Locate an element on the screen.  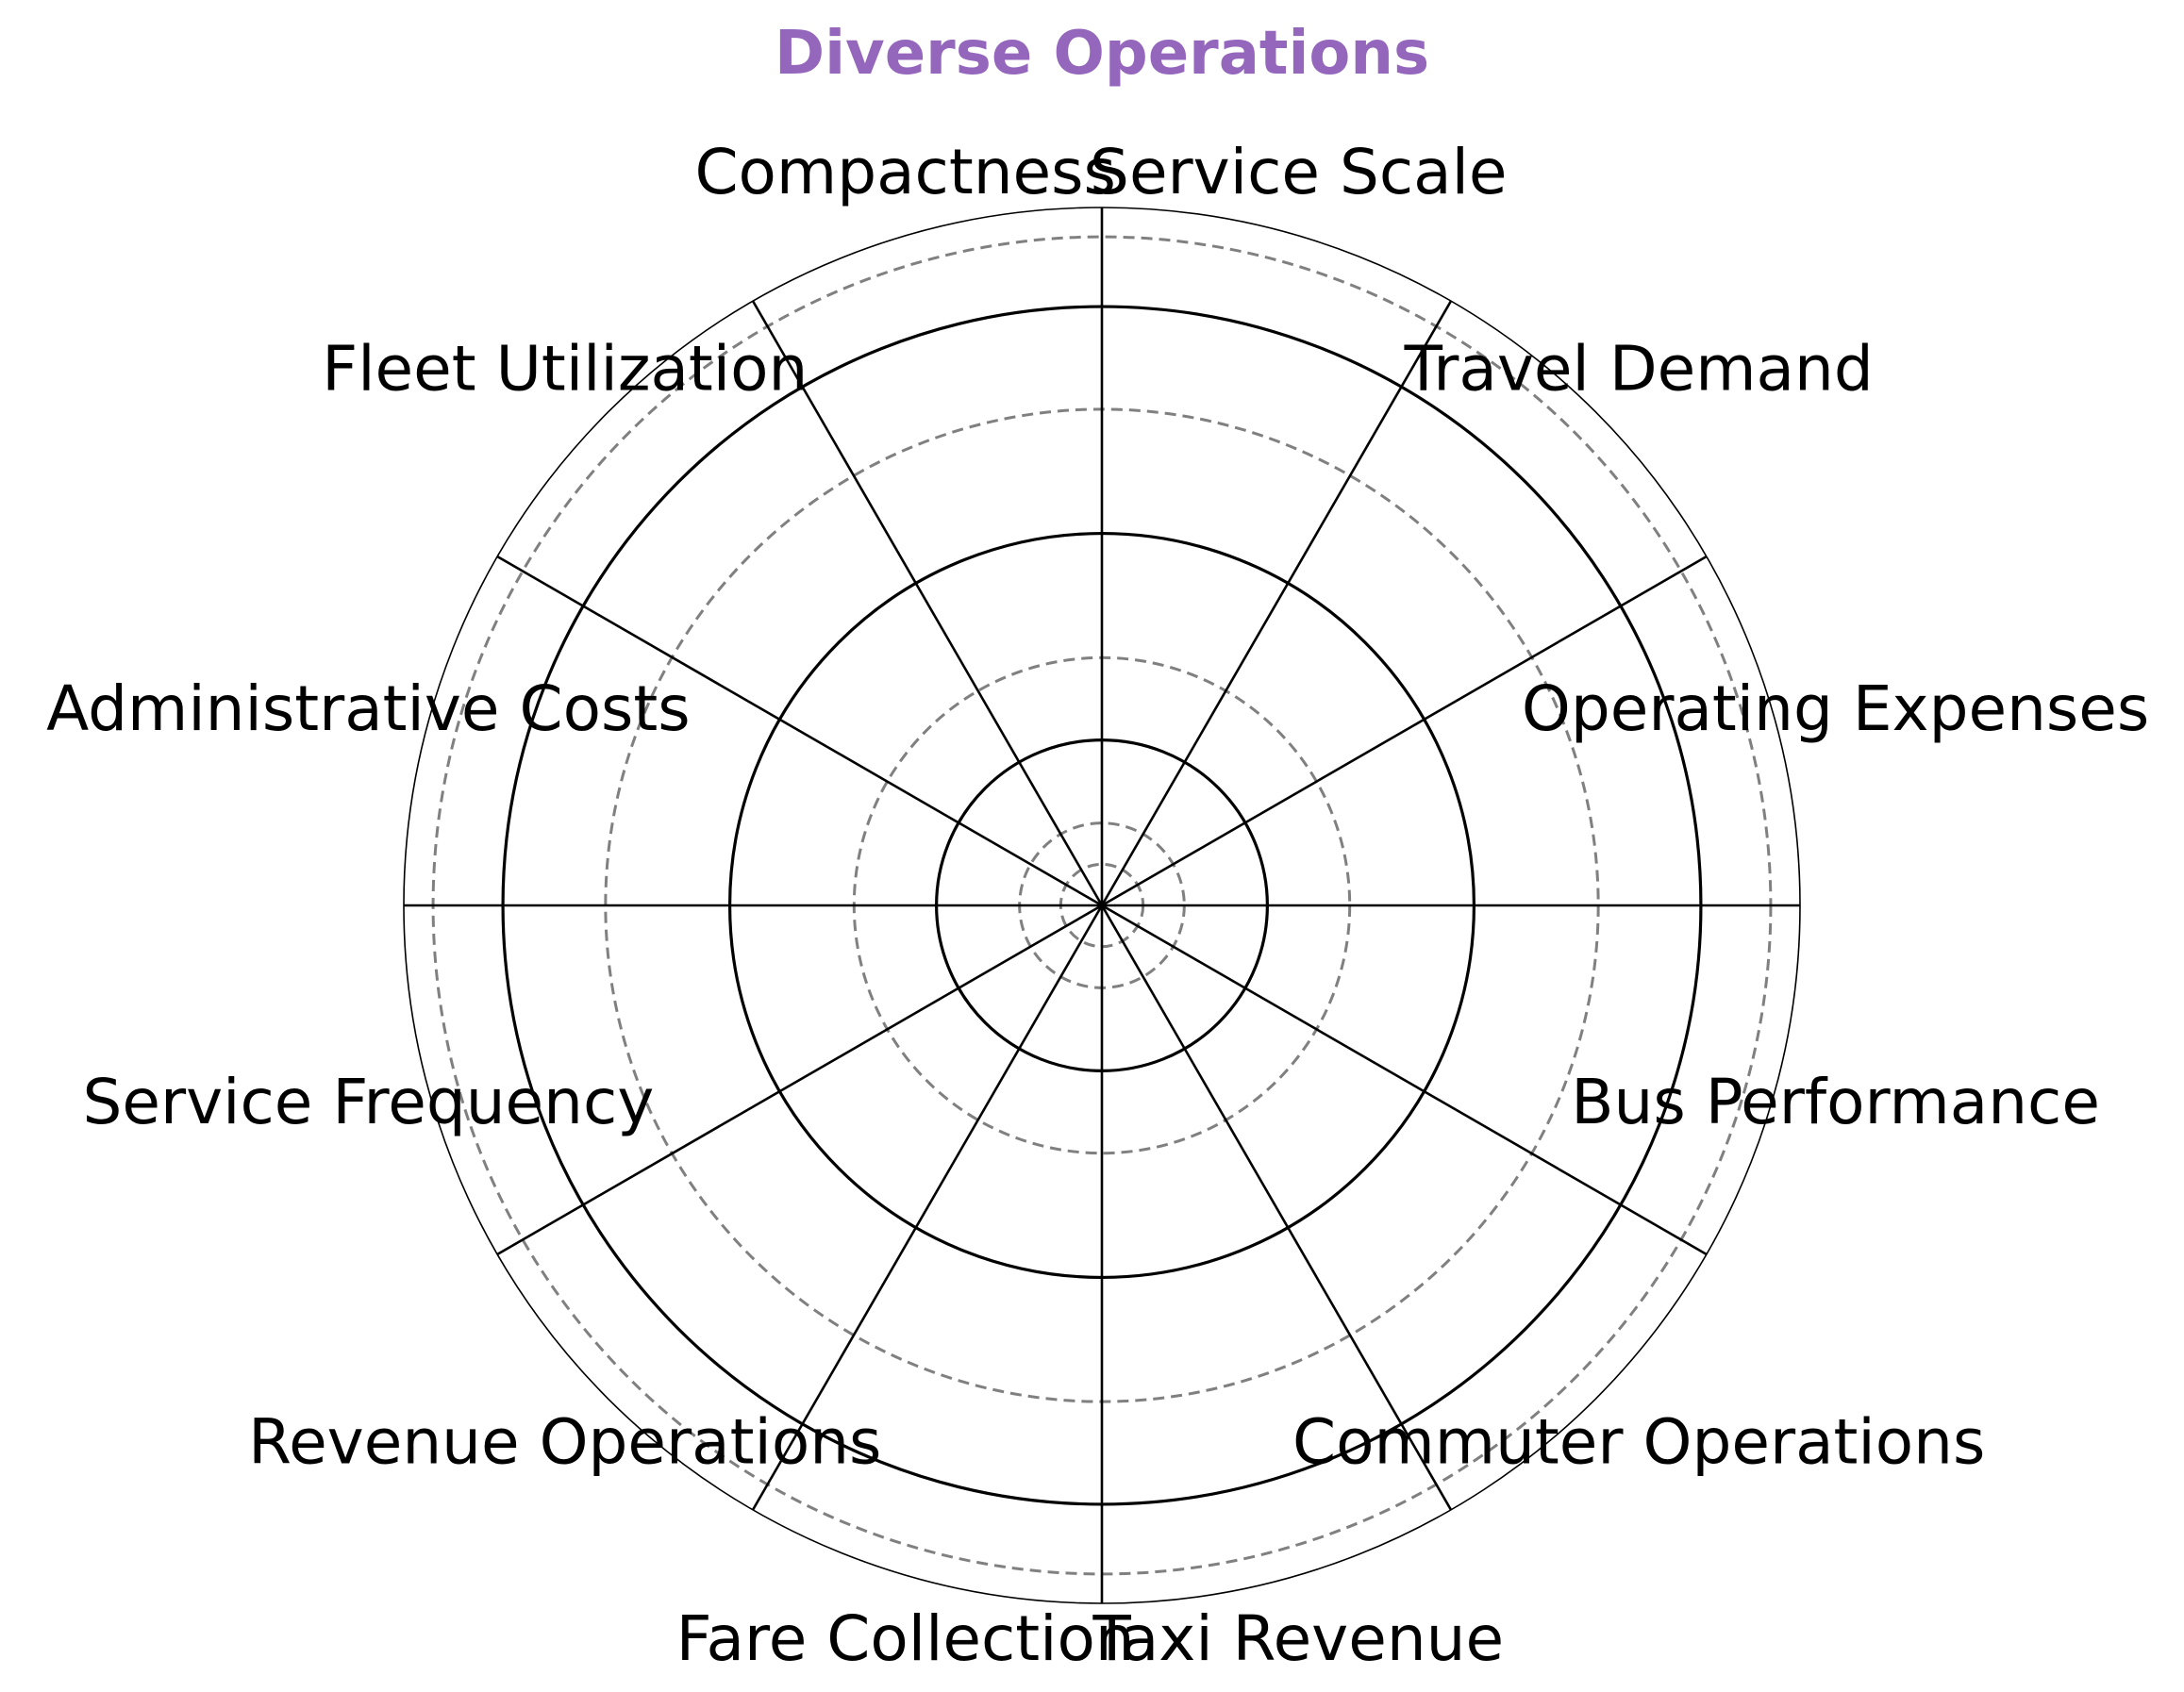
category-label: Service Scale is located at coordinates (1298, 172).